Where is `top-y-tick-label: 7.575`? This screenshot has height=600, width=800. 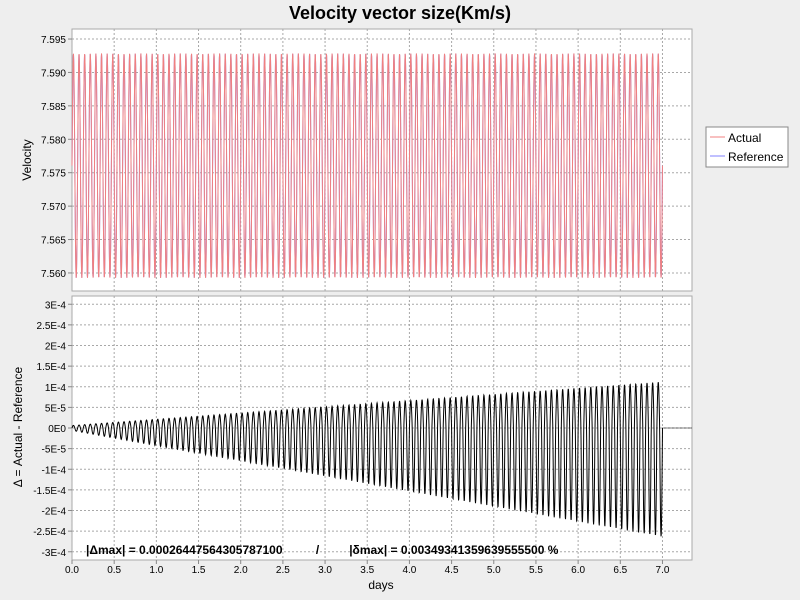 top-y-tick-label: 7.575 is located at coordinates (53, 174).